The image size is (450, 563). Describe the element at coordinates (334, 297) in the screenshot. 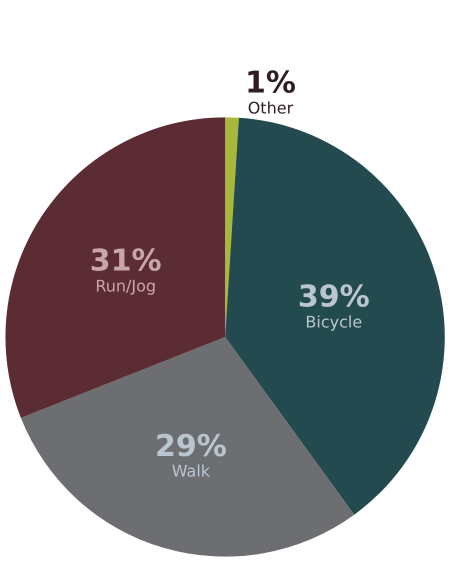

I see `data-label: 39%` at that location.